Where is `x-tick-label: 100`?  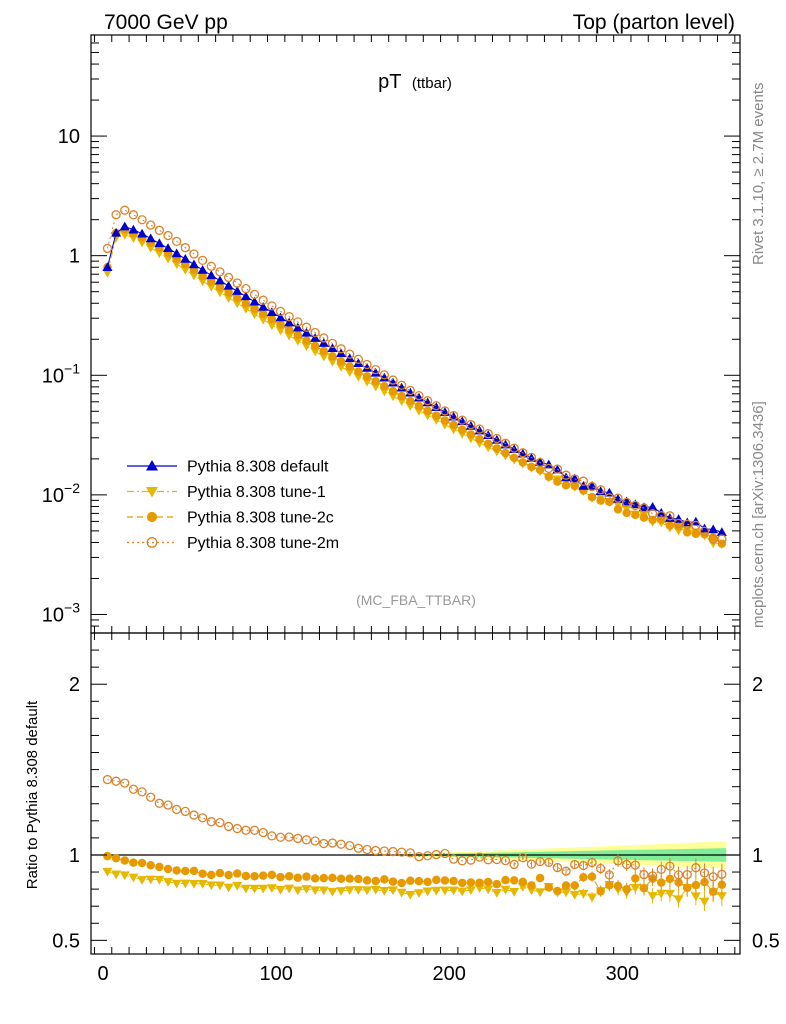 x-tick-label: 100 is located at coordinates (275, 974).